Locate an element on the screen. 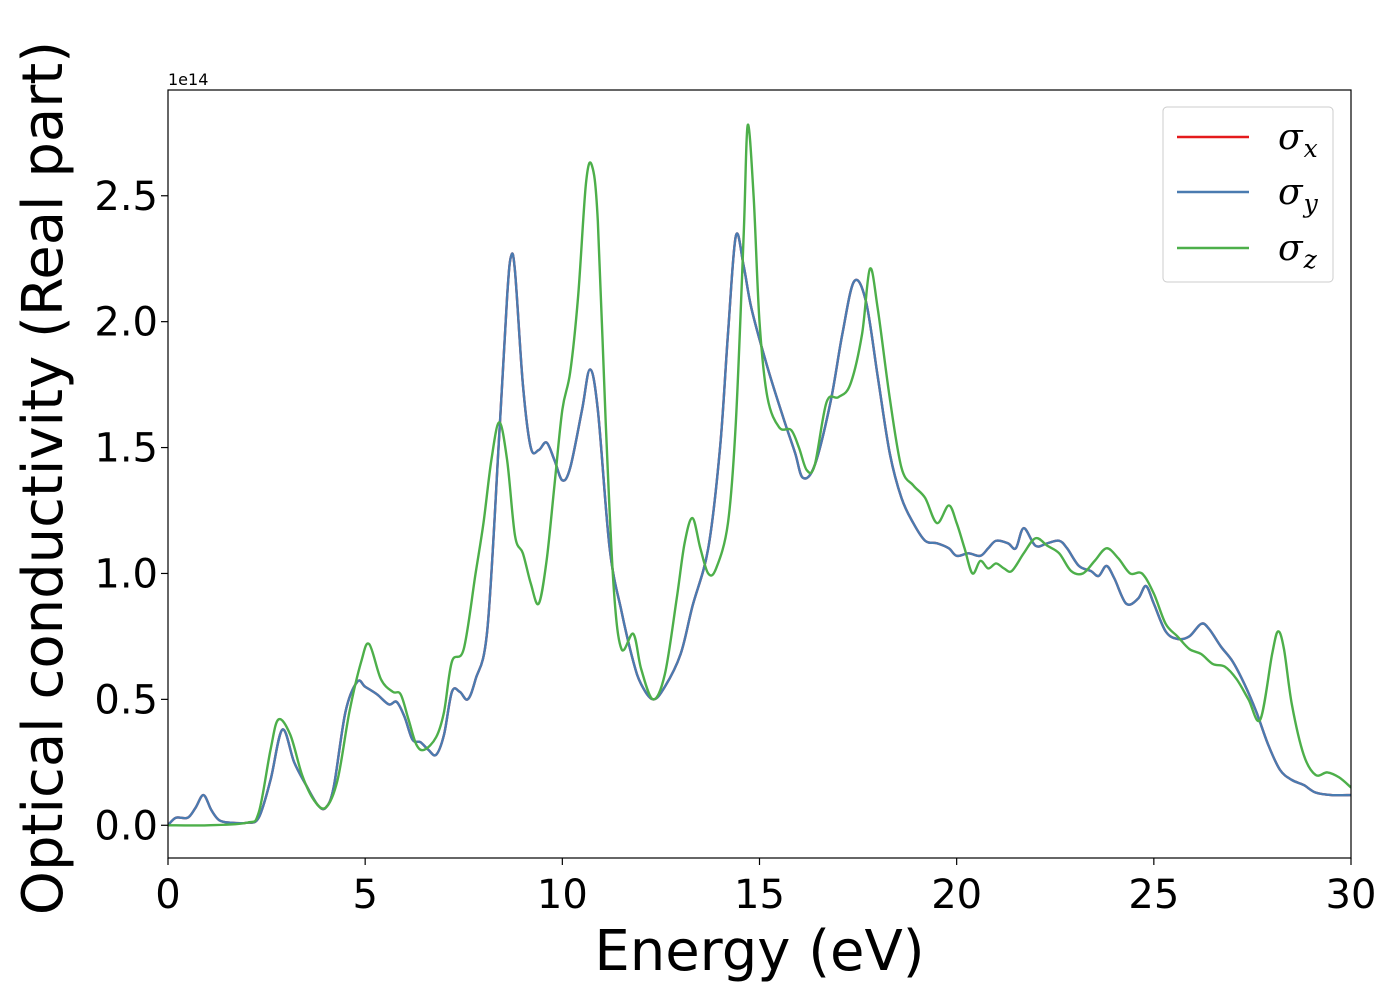 The height and width of the screenshot is (1000, 1400). y-tick-label: 1.5 is located at coordinates (126, 449).